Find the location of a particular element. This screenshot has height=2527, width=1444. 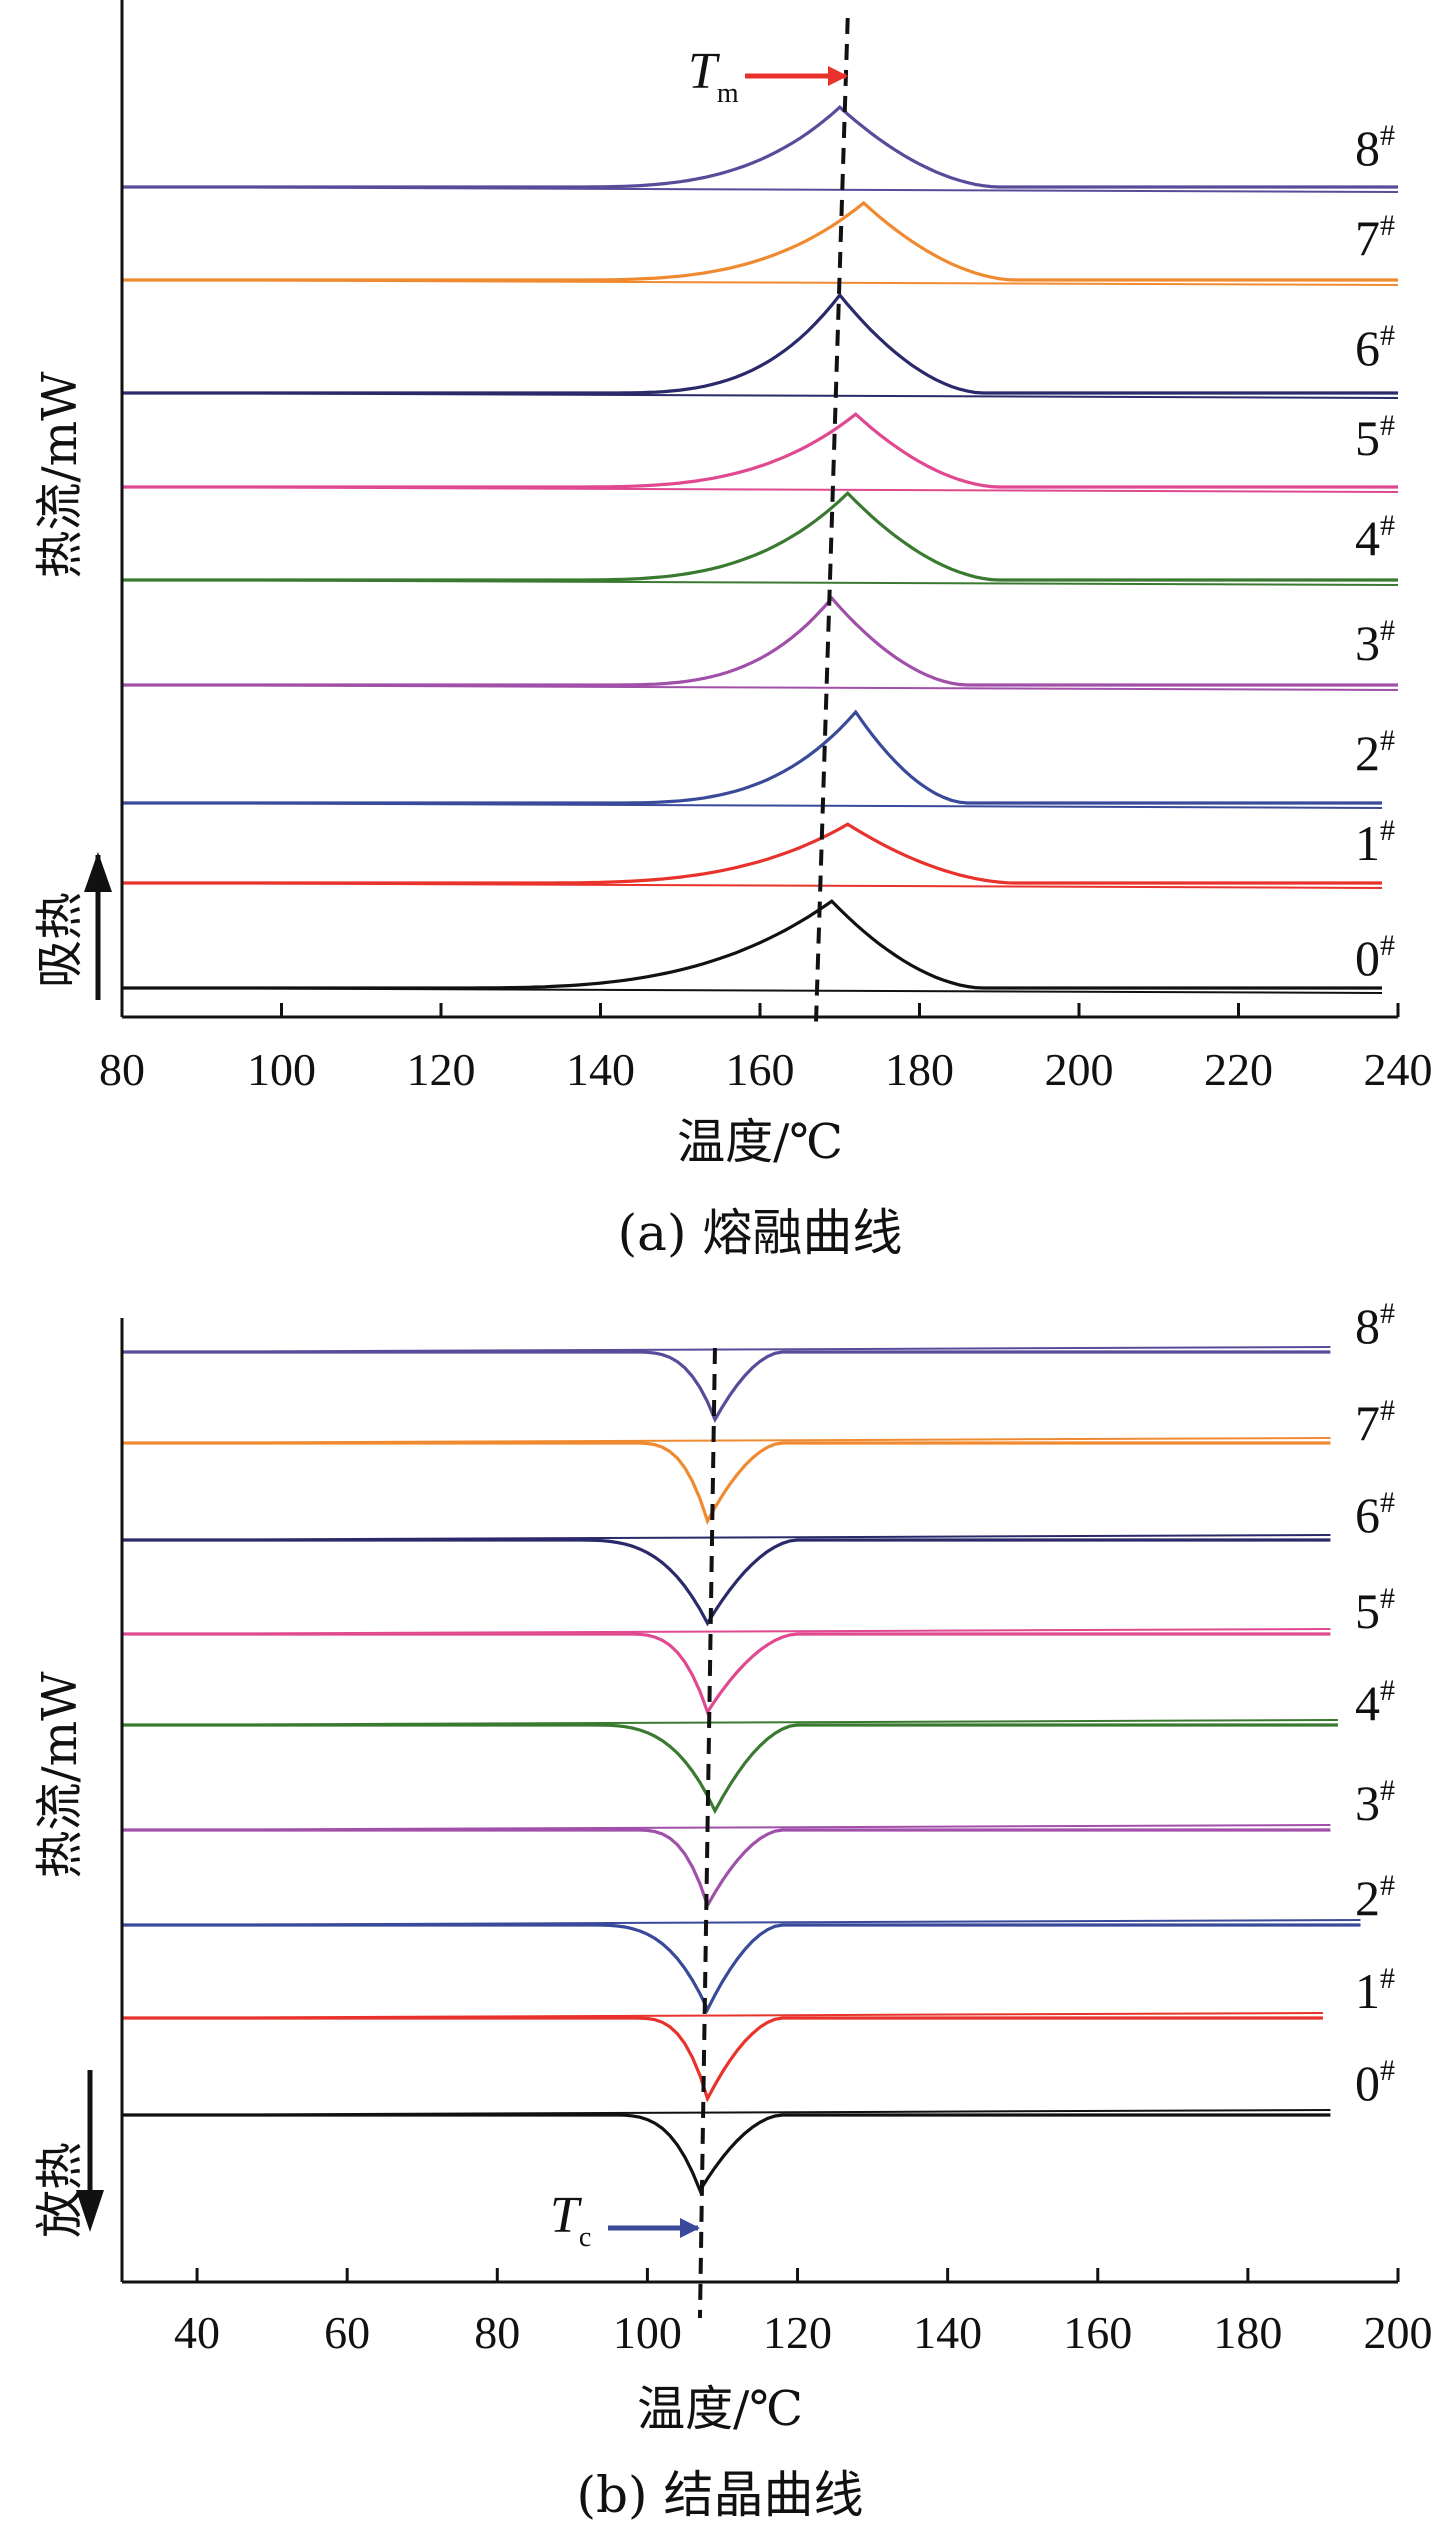

curve-label-b-8: 8# is located at coordinates (1375, 1325).